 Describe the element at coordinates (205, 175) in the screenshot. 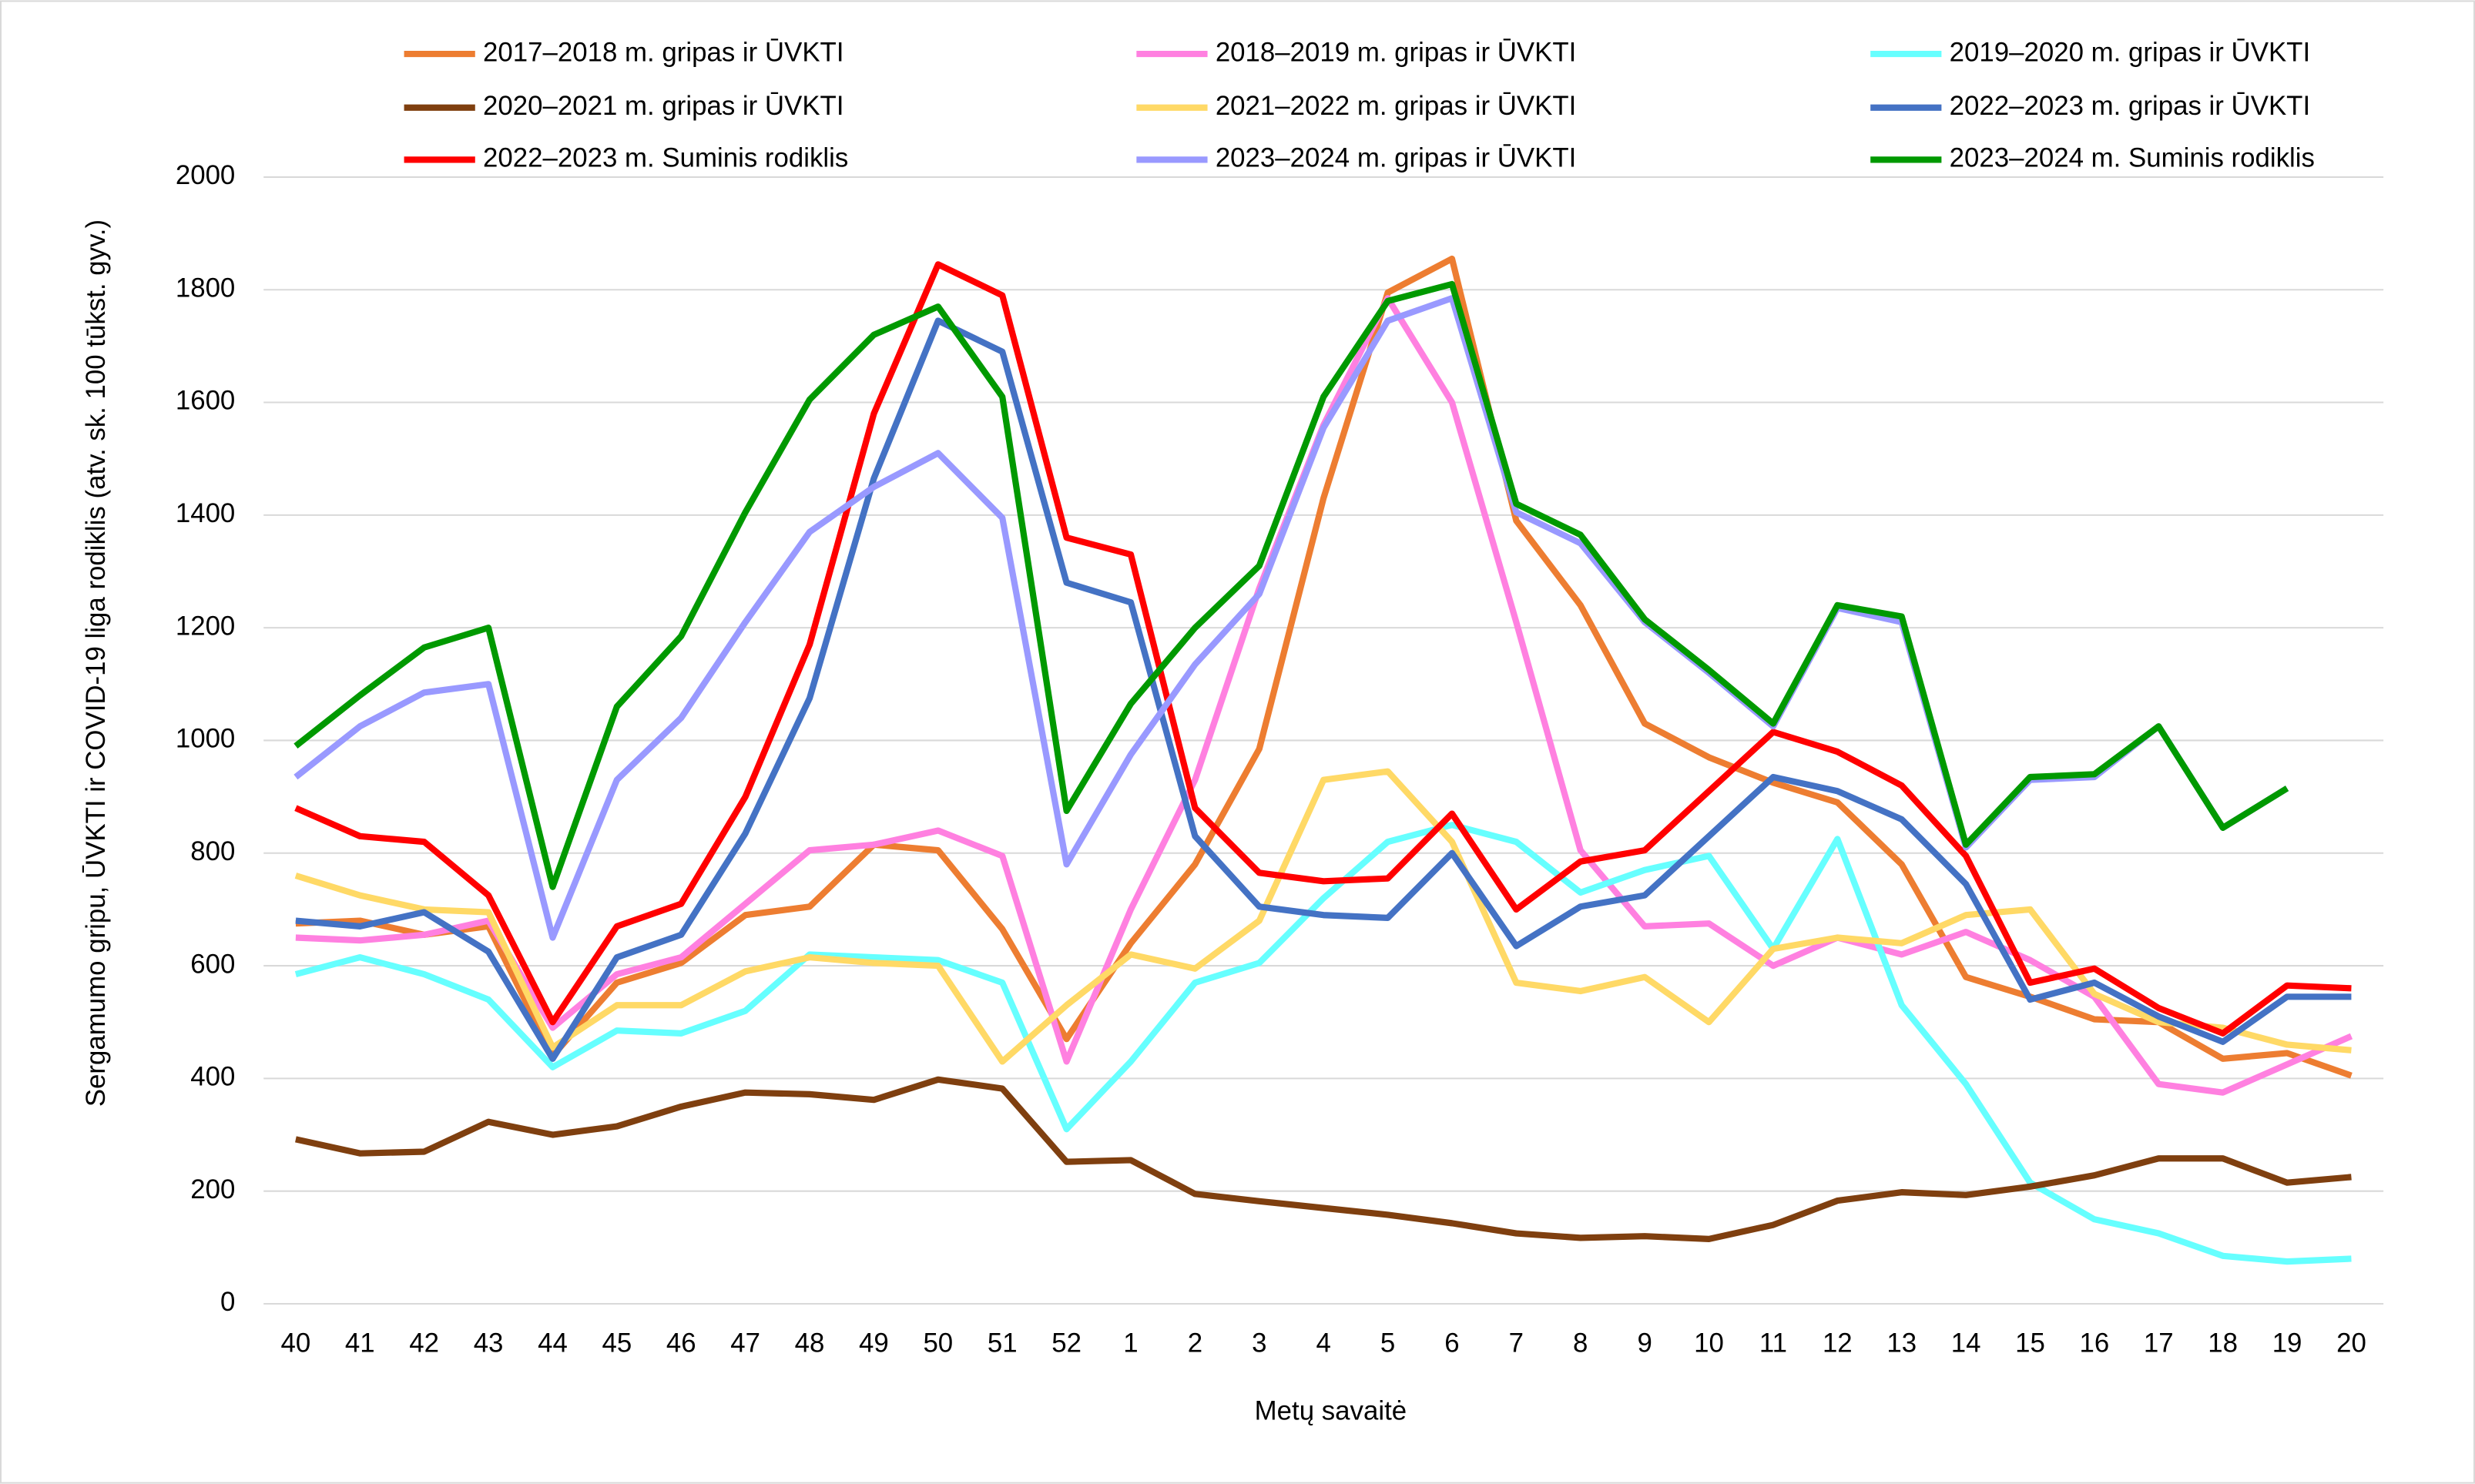

I see `y-tick-label: 2000` at that location.